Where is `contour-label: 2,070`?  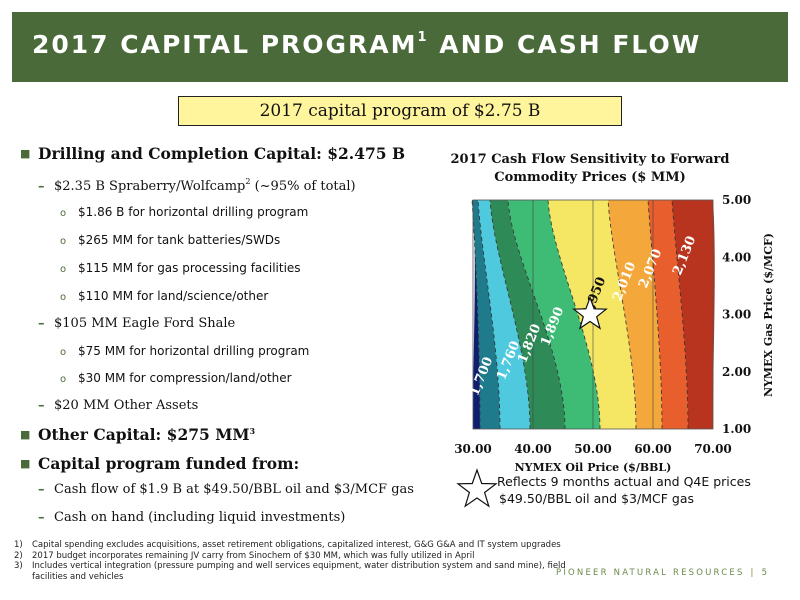
contour-label: 2,070 is located at coordinates (650, 268).